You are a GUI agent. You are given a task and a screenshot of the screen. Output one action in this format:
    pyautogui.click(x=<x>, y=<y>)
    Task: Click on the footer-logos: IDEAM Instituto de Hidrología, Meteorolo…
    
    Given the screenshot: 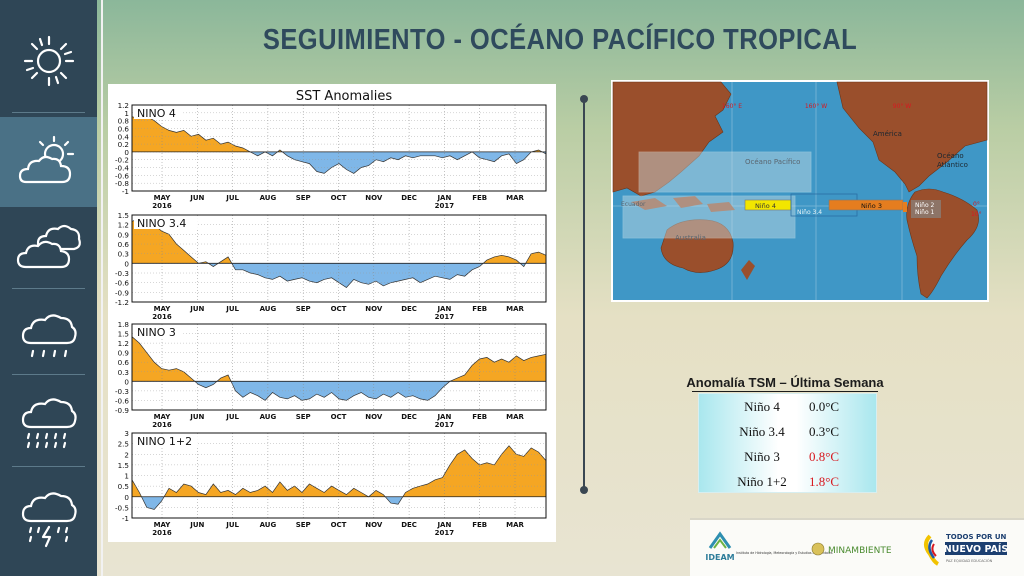 What is the action you would take?
    pyautogui.click(x=857, y=547)
    